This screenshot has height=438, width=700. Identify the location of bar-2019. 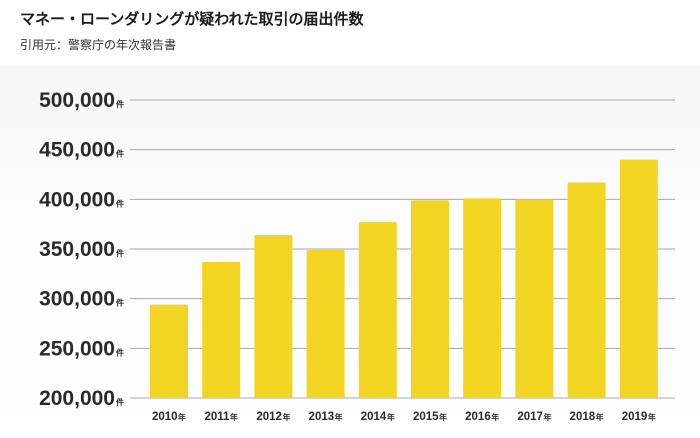
(638, 278).